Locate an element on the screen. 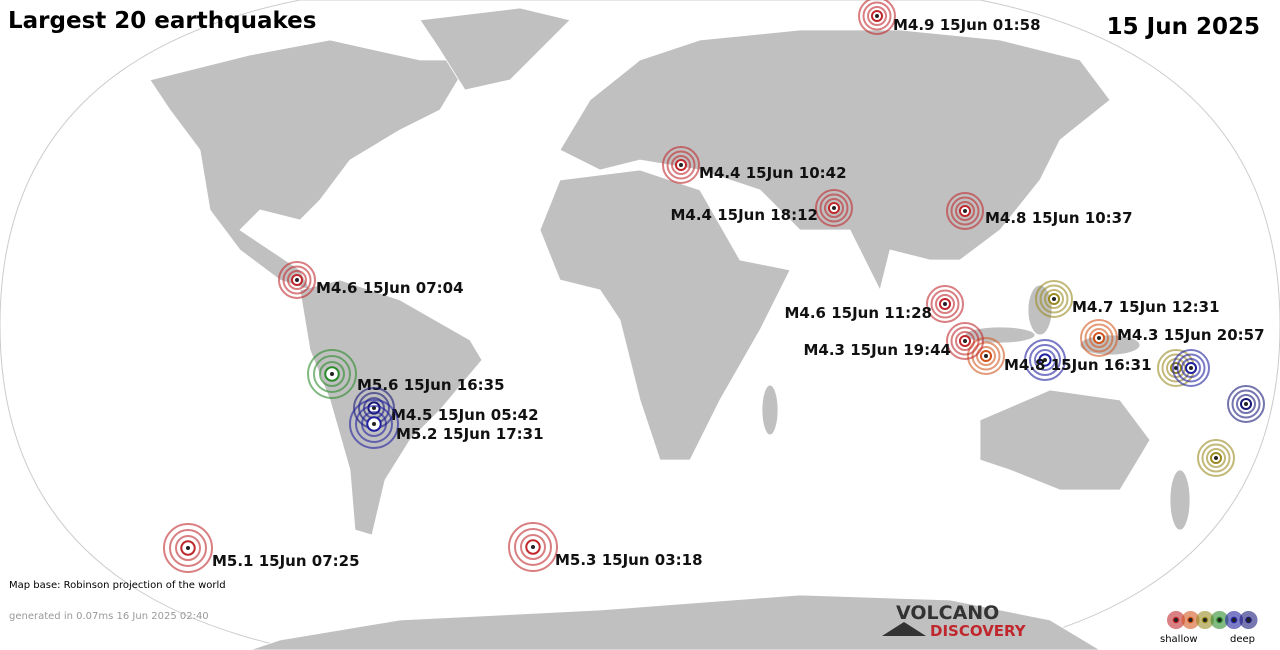 The width and height of the screenshot is (1280, 650). quake-label: M4.3 15Jun 19:44 is located at coordinates (877, 350).